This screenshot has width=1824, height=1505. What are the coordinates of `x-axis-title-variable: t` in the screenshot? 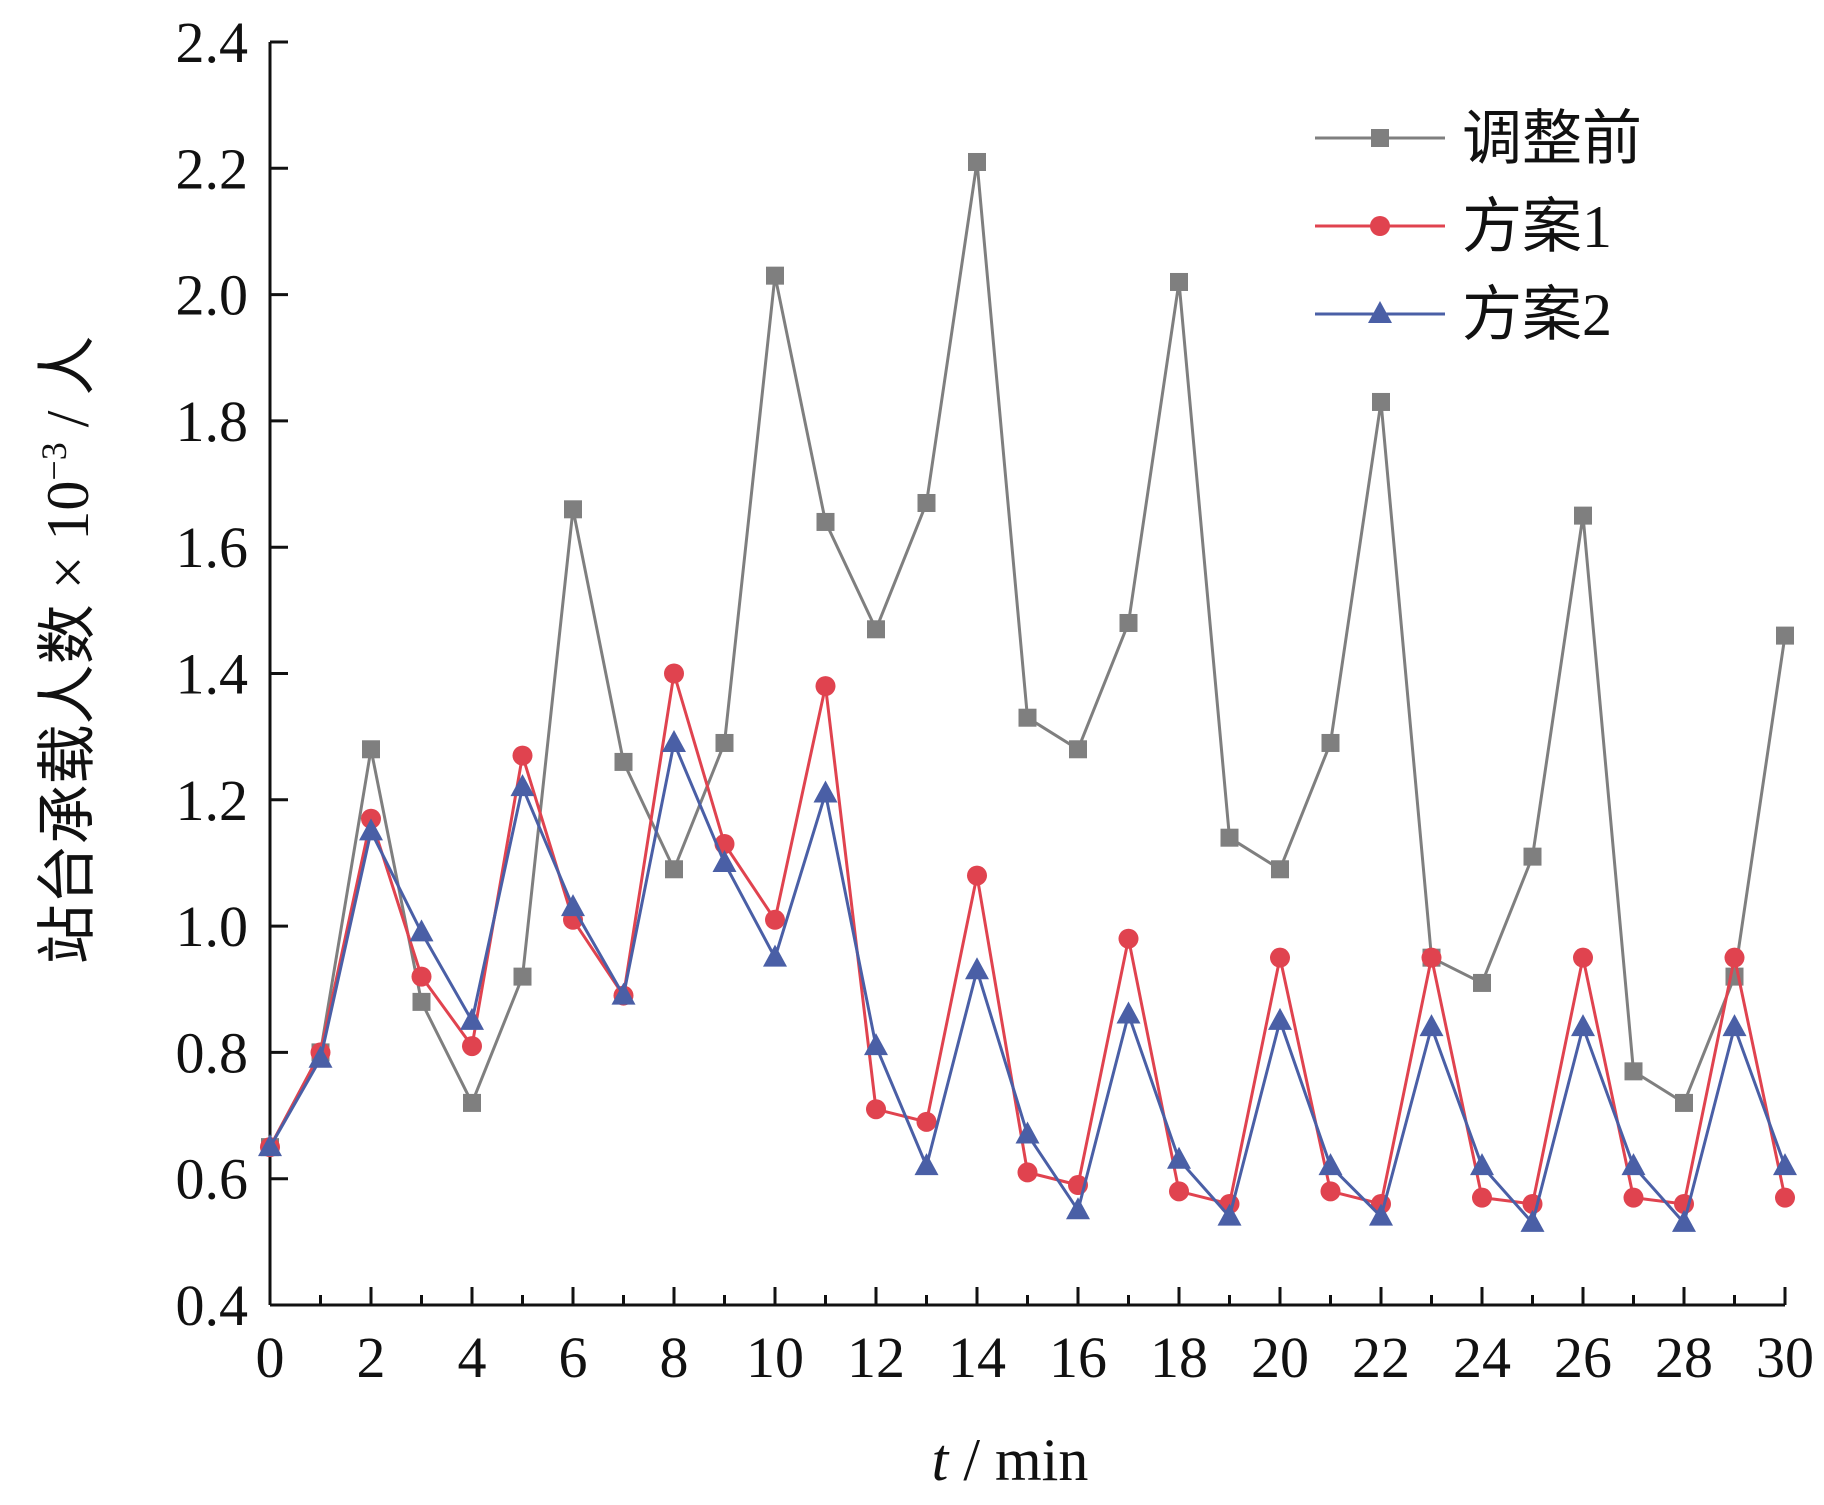 It's located at (941, 1460).